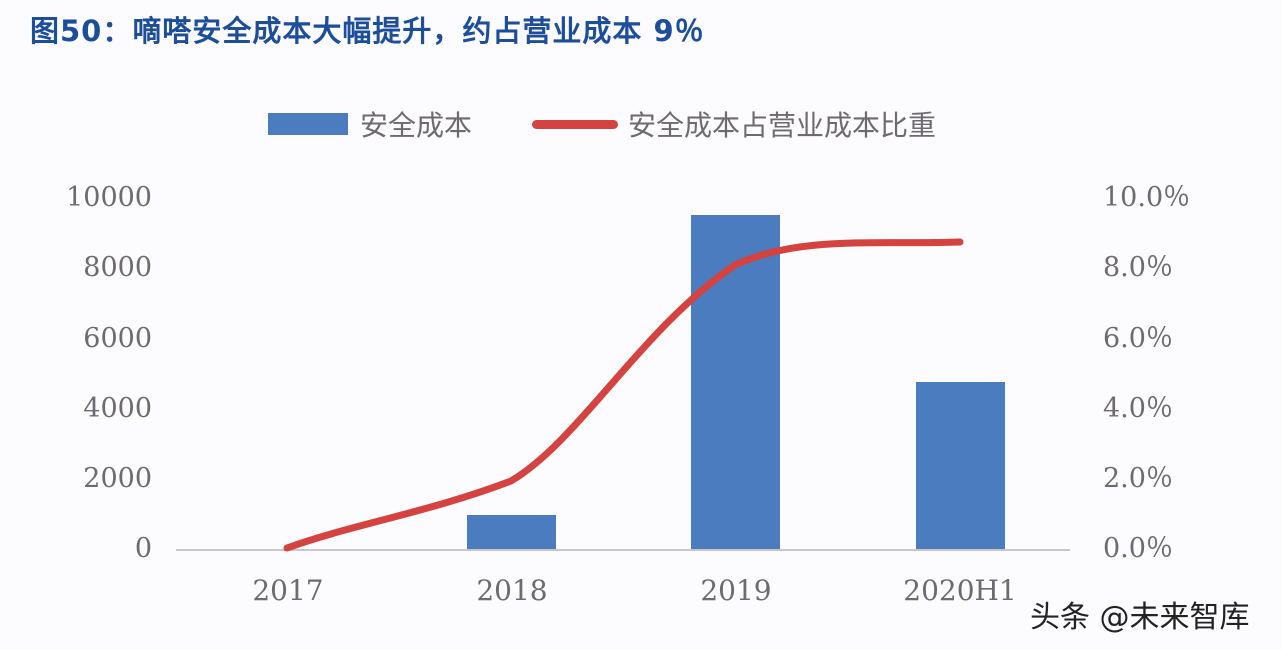  What do you see at coordinates (143, 548) in the screenshot?
I see `y-left-tick: 0` at bounding box center [143, 548].